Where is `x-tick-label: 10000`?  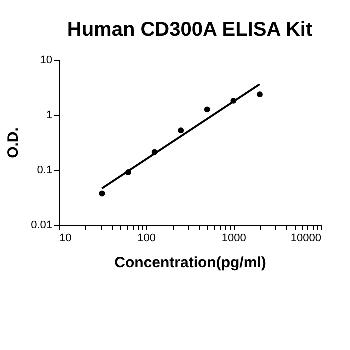 x-tick-label: 10000 is located at coordinates (306, 238).